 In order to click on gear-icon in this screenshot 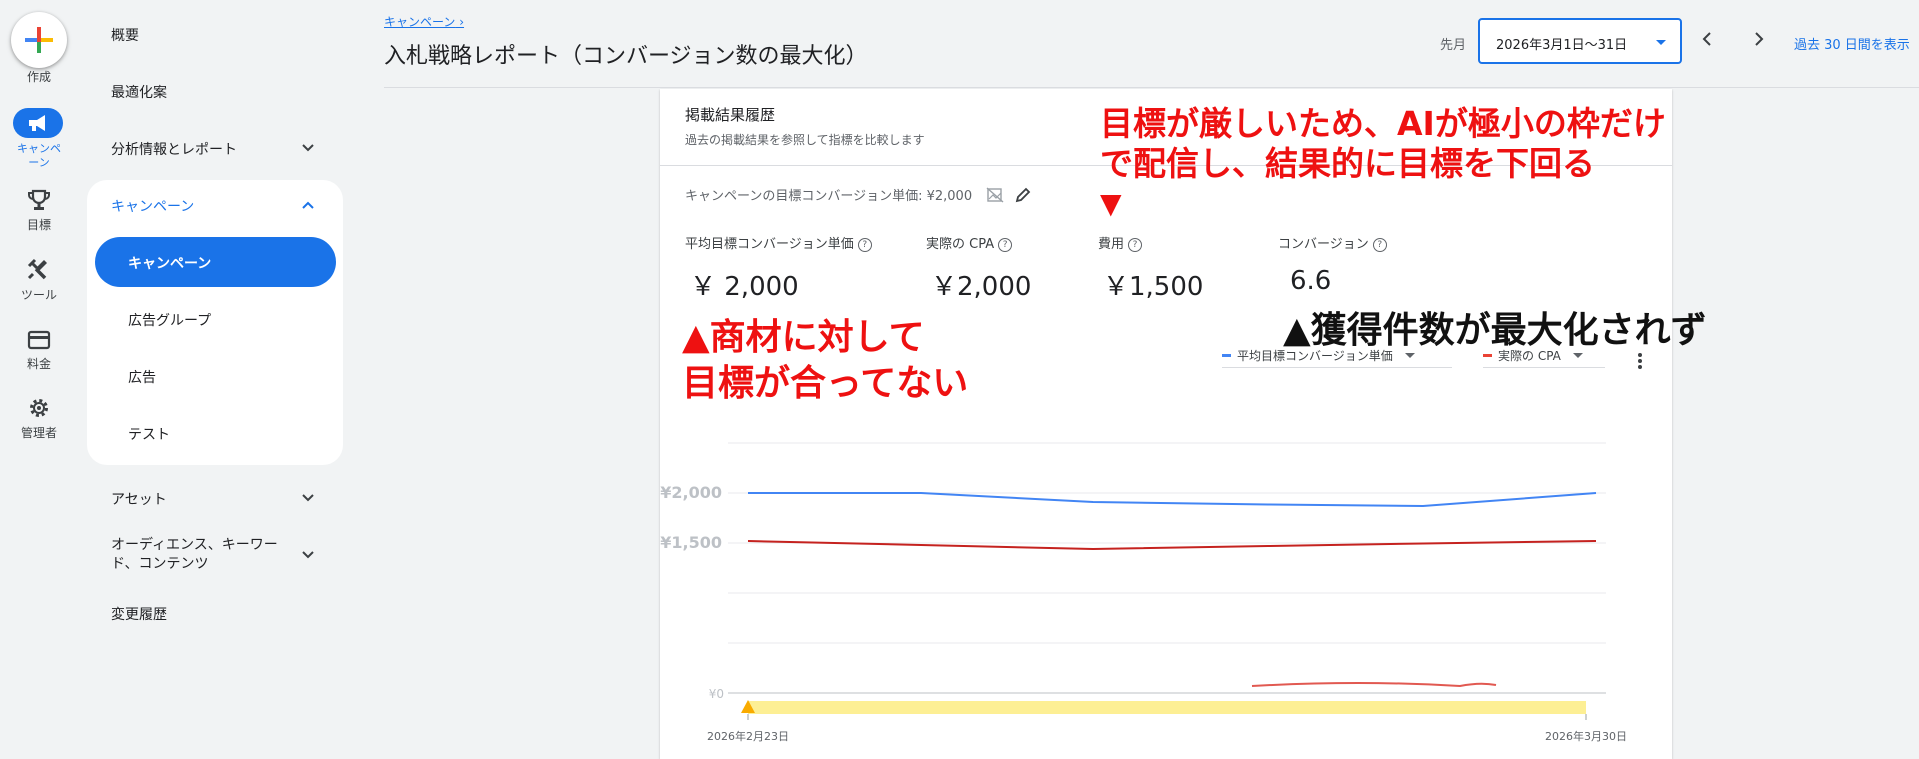, I will do `click(39, 408)`.